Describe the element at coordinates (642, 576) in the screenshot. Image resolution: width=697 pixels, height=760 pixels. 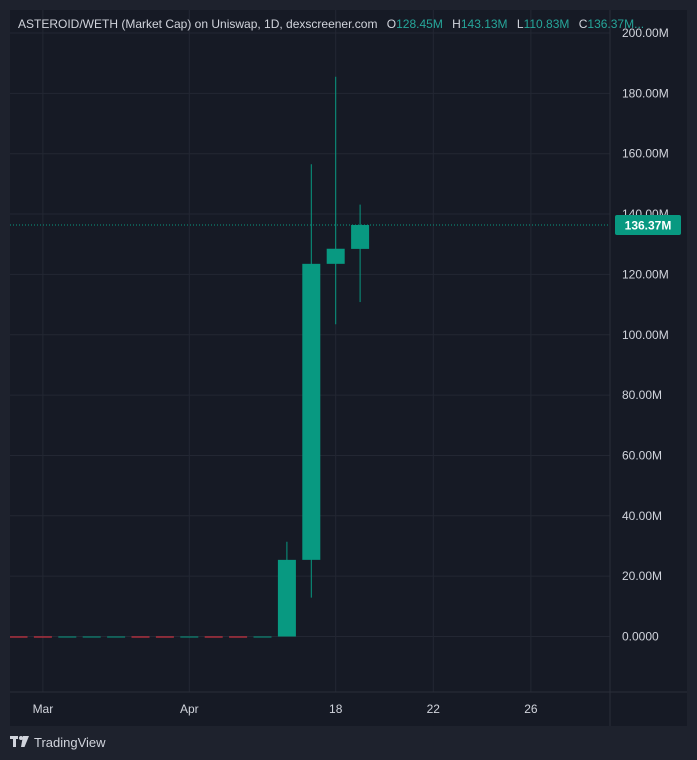
I see `y-tick-label: 20.00M` at that location.